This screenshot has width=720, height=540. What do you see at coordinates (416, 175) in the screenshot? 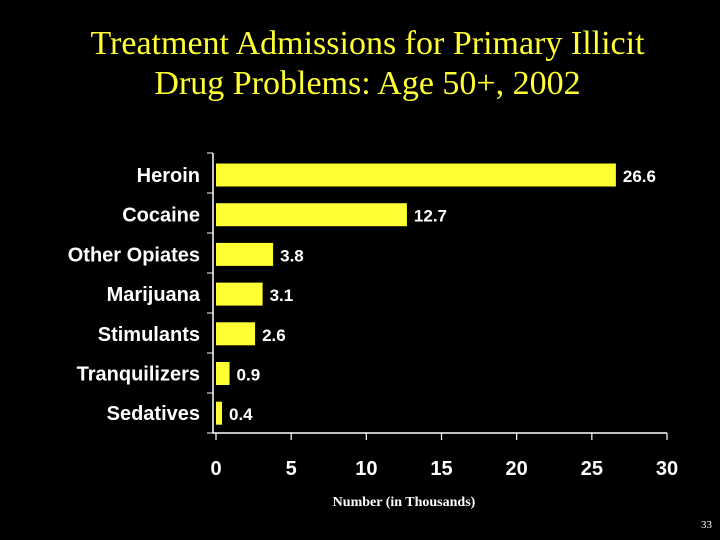
I see `bar-heroin` at bounding box center [416, 175].